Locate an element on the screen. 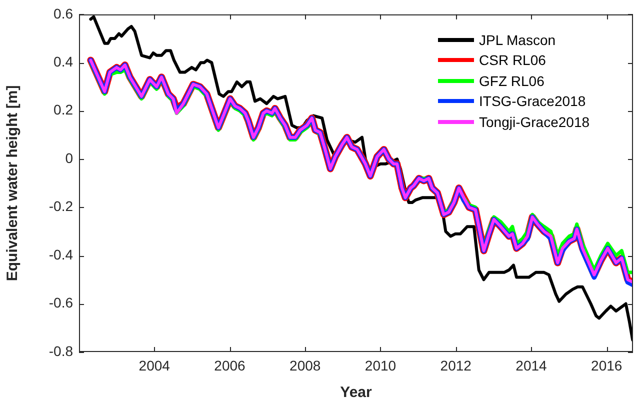 The height and width of the screenshot is (406, 634). y-axis-title: Equivalent water height [m] is located at coordinates (13, 183).